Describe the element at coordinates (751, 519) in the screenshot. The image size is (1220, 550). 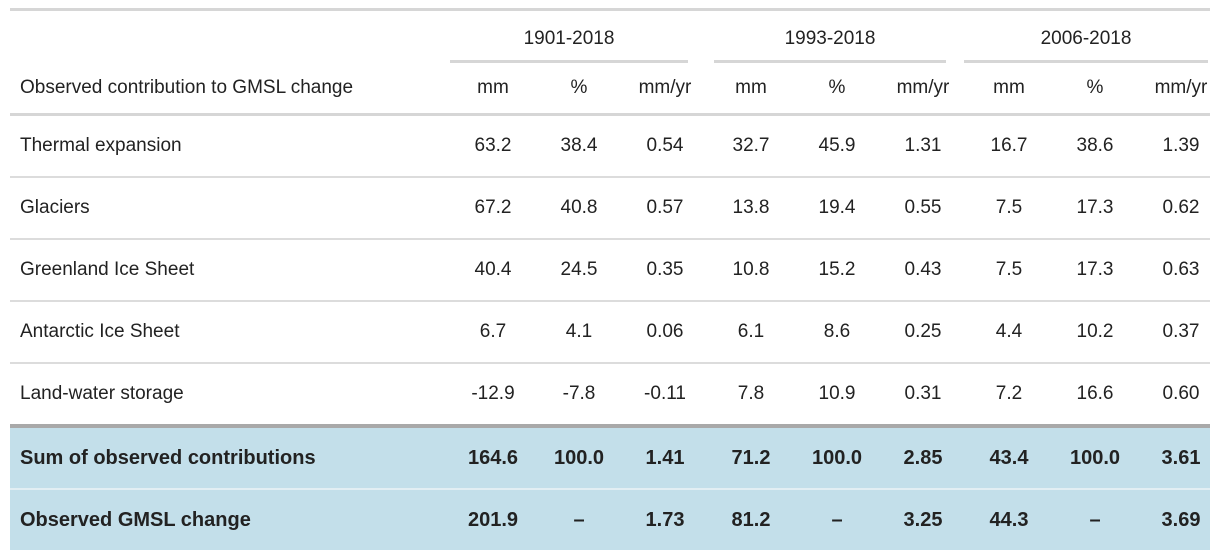
I see `summary-value: 81.2` at that location.